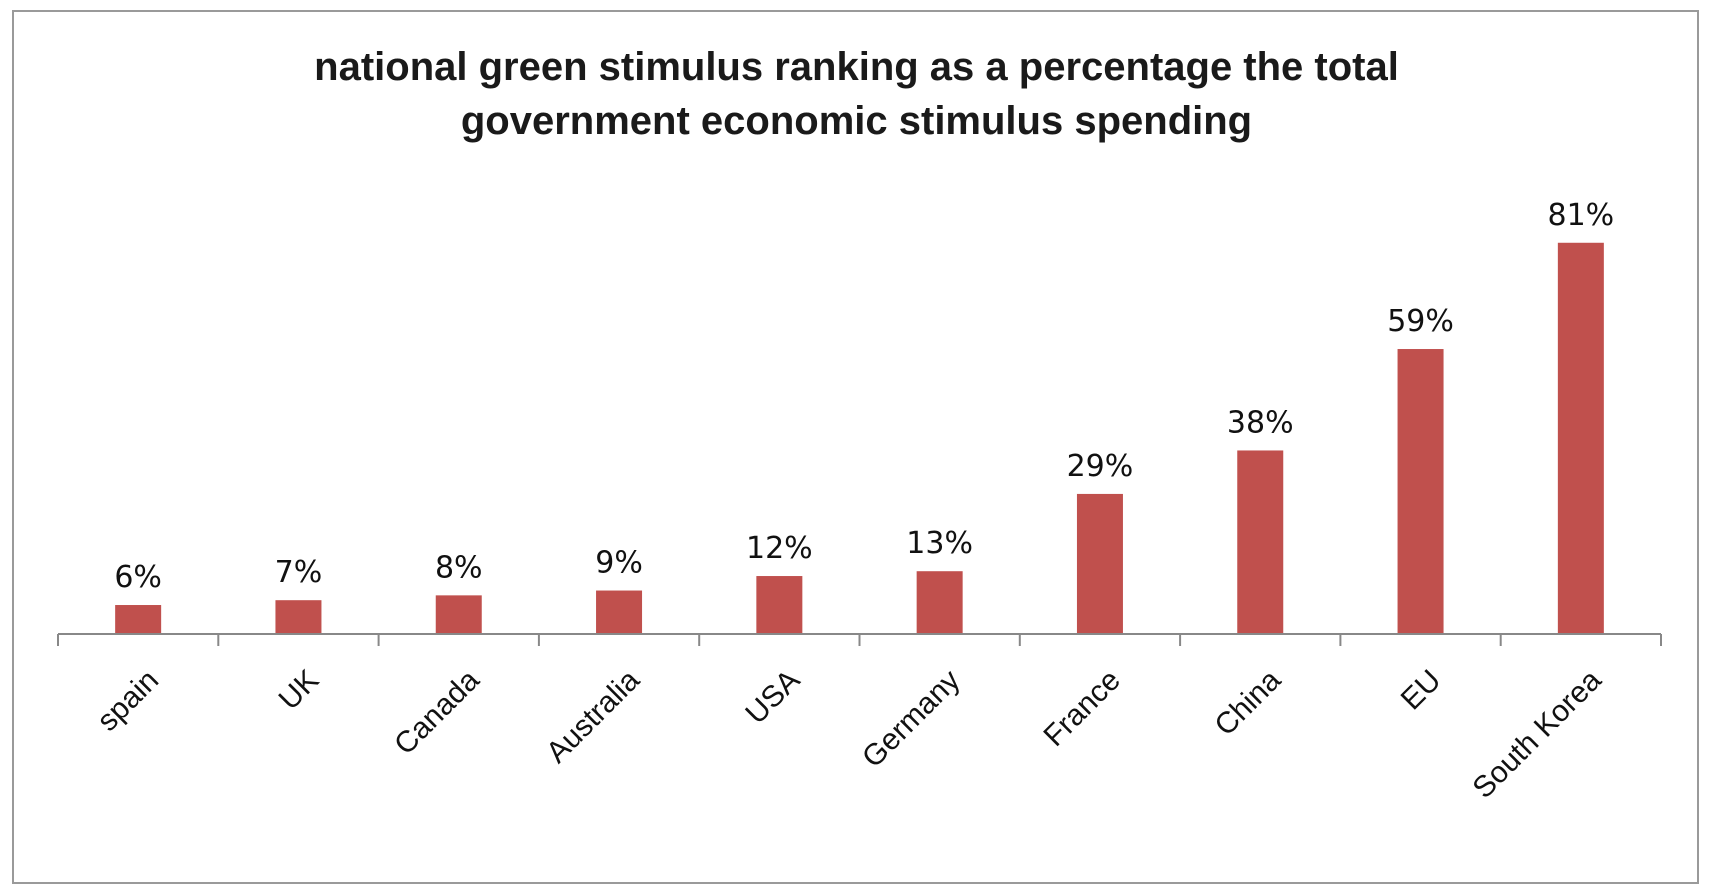  I want to click on bar-germany, so click(939, 602).